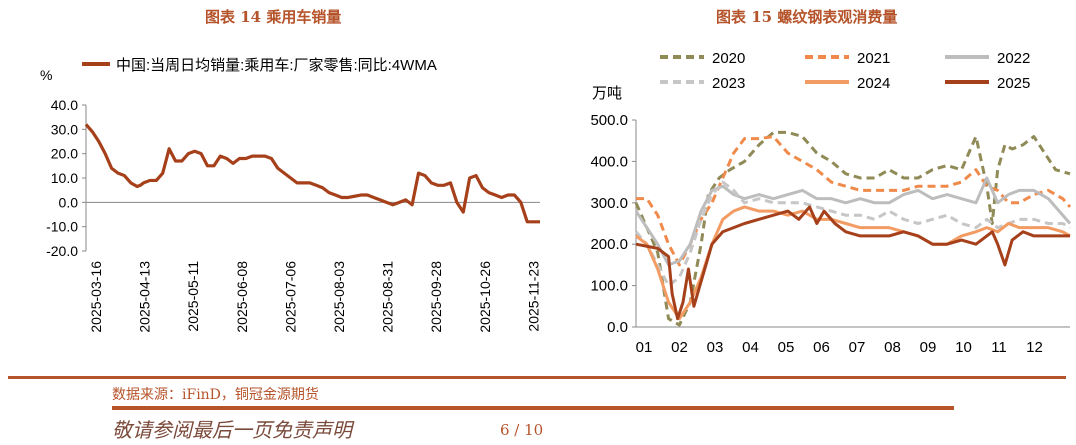 This screenshot has height=445, width=1076. What do you see at coordinates (928, 347) in the screenshot?
I see `x-tick-label: 09` at bounding box center [928, 347].